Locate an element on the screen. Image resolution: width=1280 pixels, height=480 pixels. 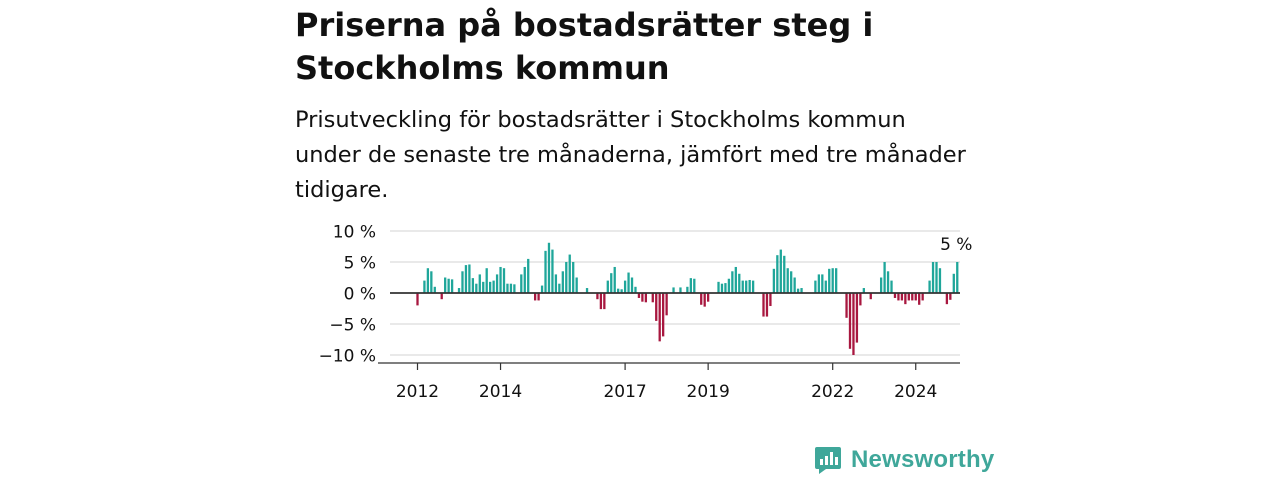
x-tick-label: 2024 is located at coordinates (915, 392).